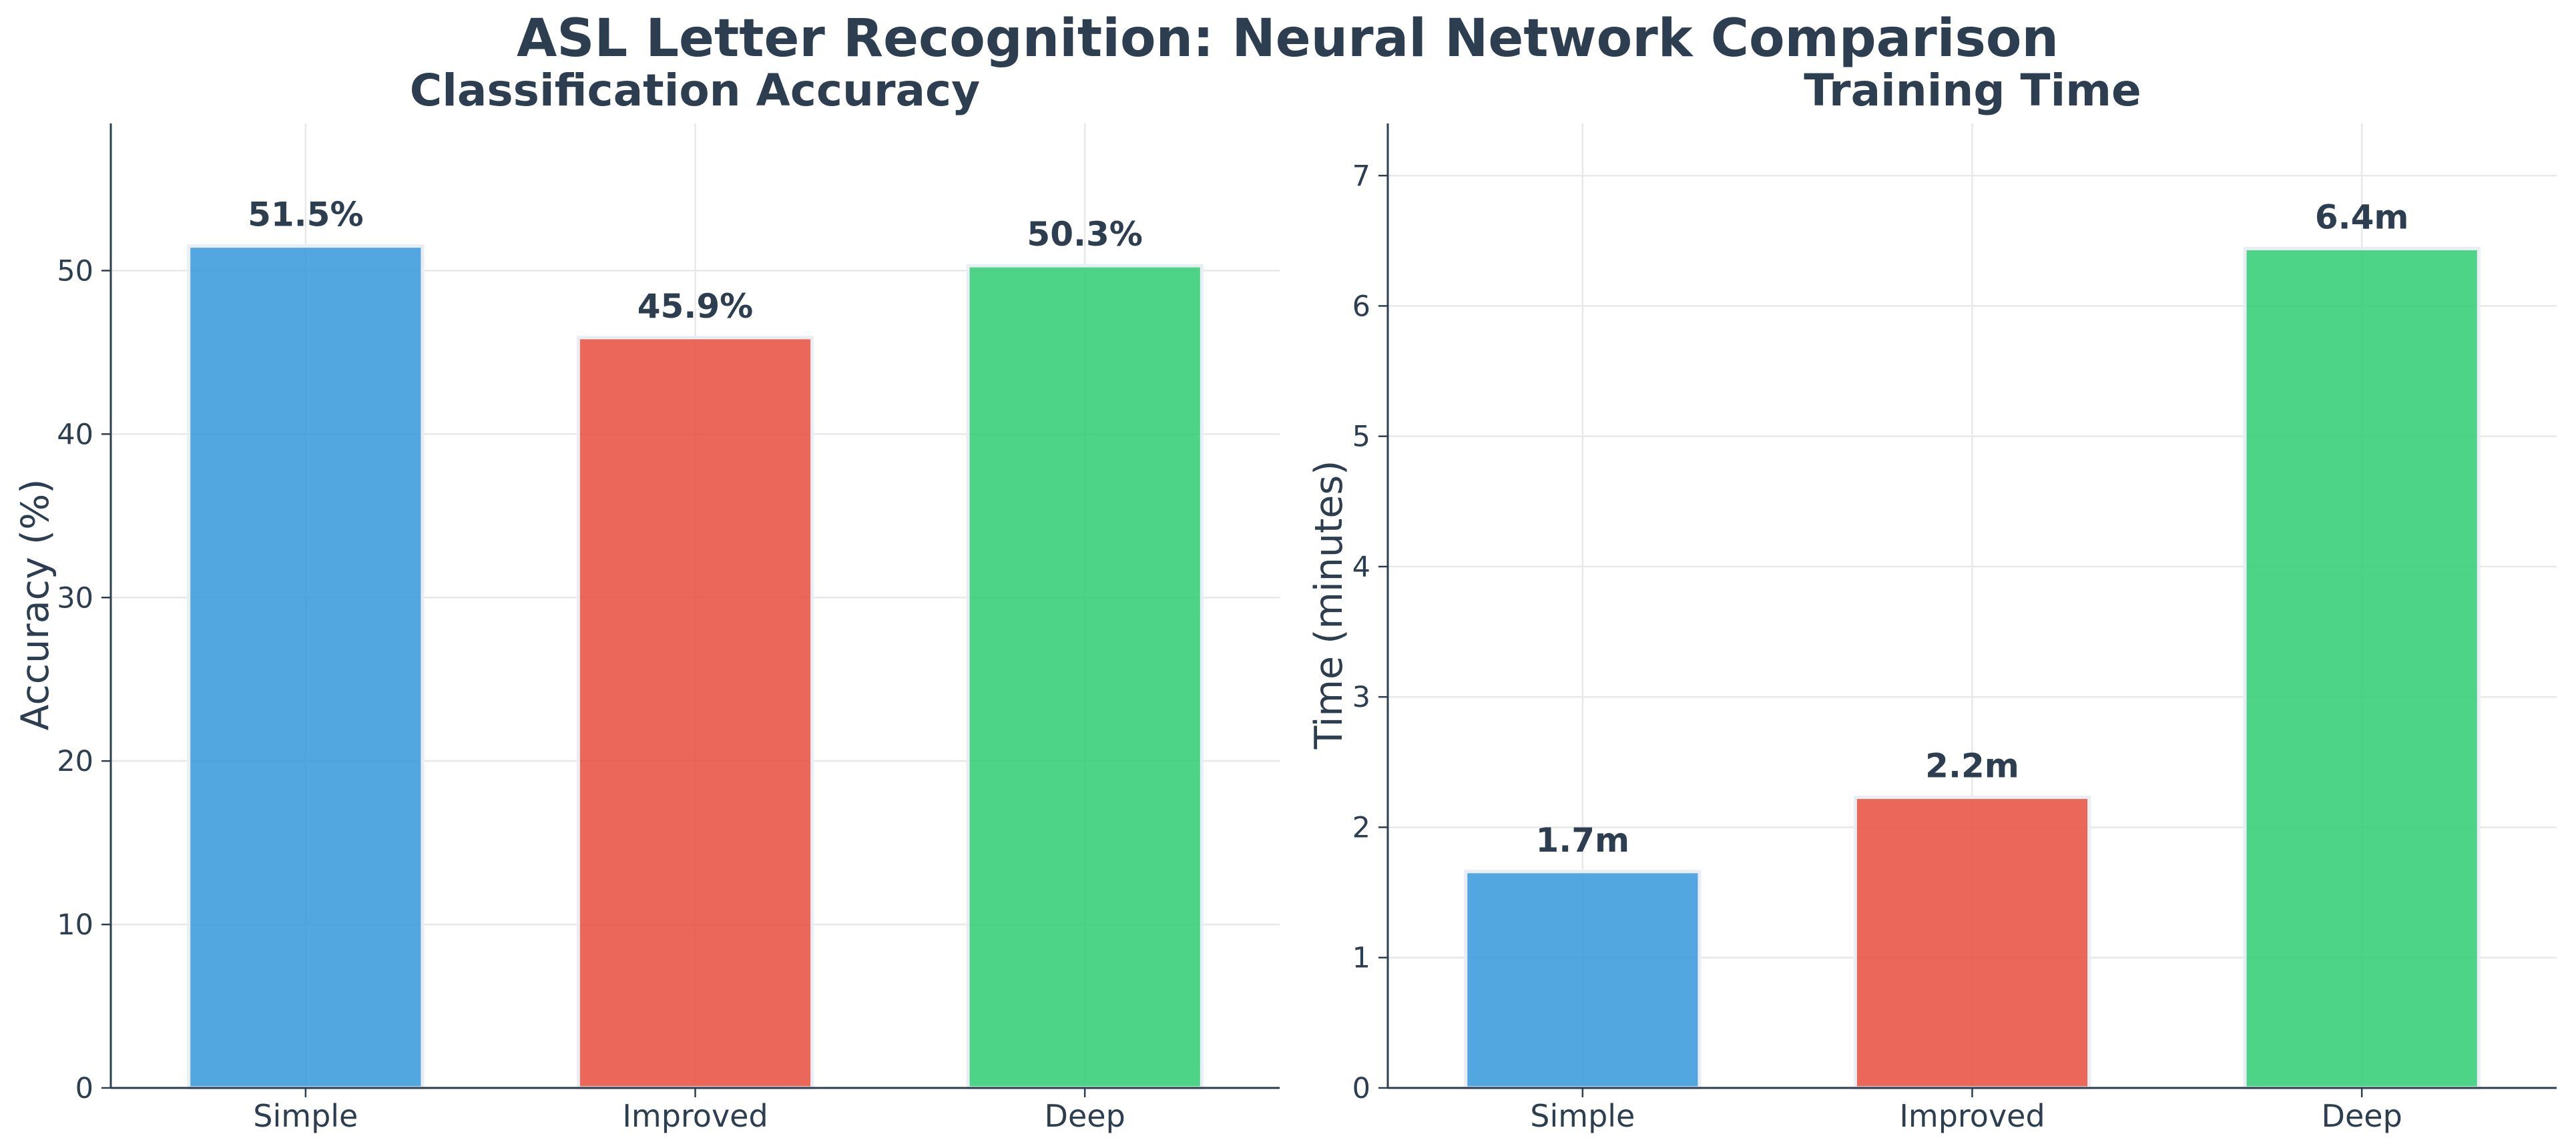  Describe the element at coordinates (75, 761) in the screenshot. I see `y-tick-label: 20` at that location.